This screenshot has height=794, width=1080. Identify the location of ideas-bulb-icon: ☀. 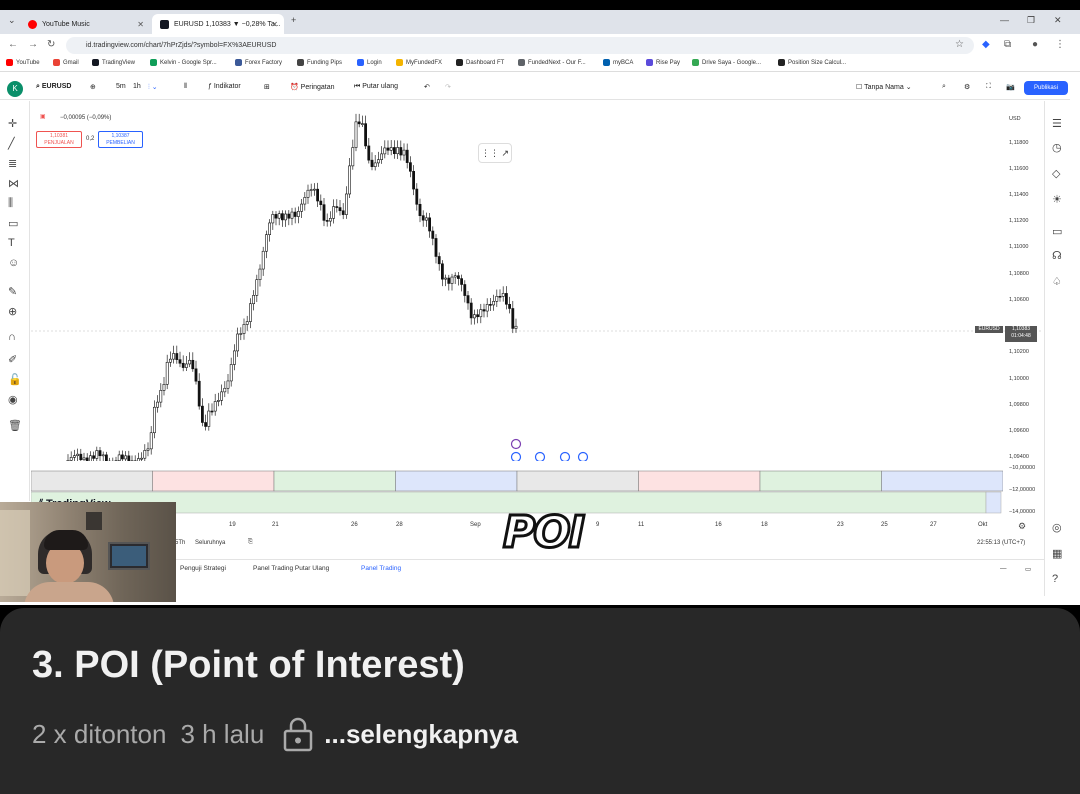
(1057, 200).